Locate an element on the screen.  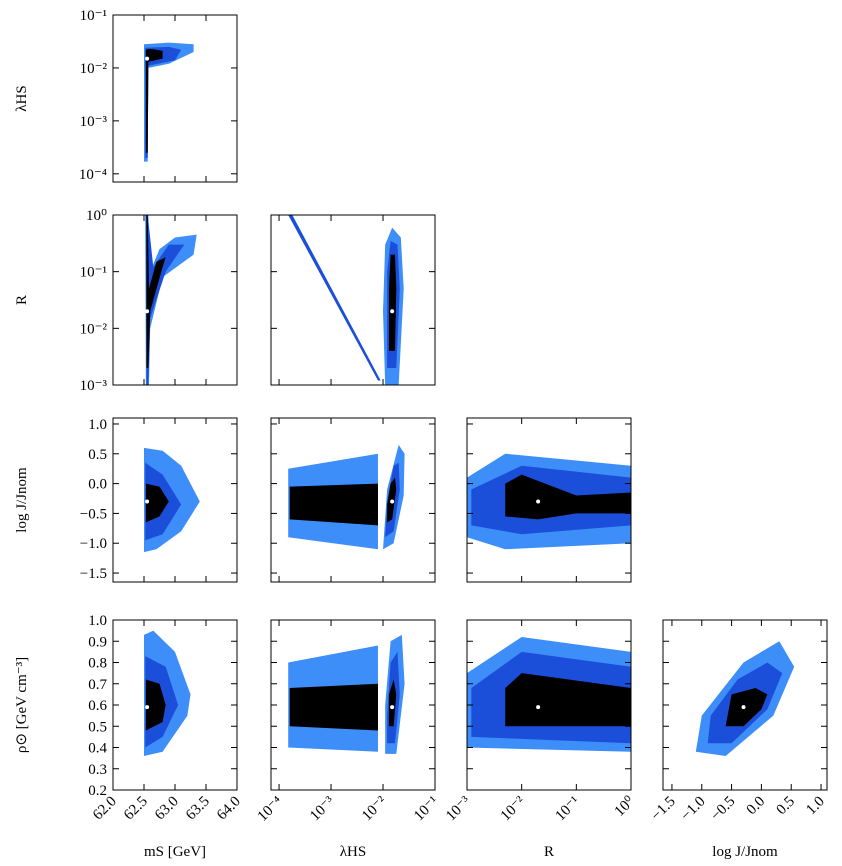
y-tick-label: 0.9 is located at coordinates (97, 642).